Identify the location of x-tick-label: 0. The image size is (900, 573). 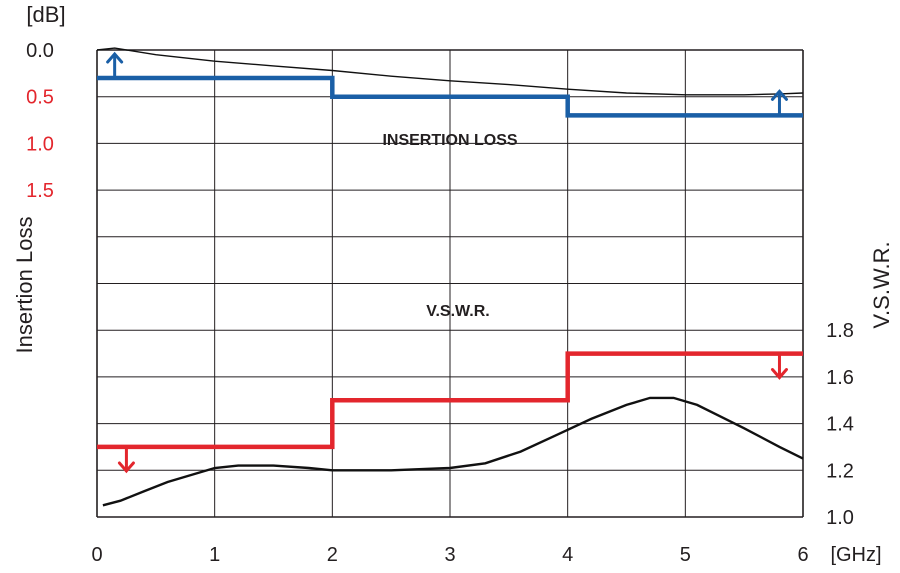
(96, 555).